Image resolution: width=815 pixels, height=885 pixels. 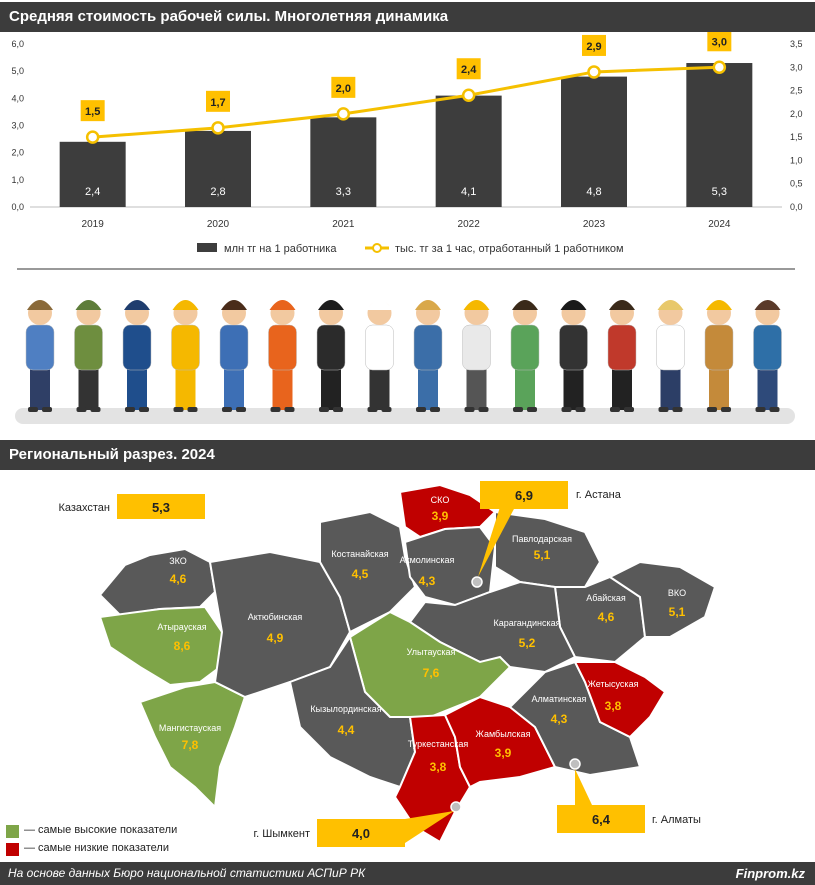 What do you see at coordinates (719, 192) in the screenshot?
I see `bar-value-label: 5,3` at bounding box center [719, 192].